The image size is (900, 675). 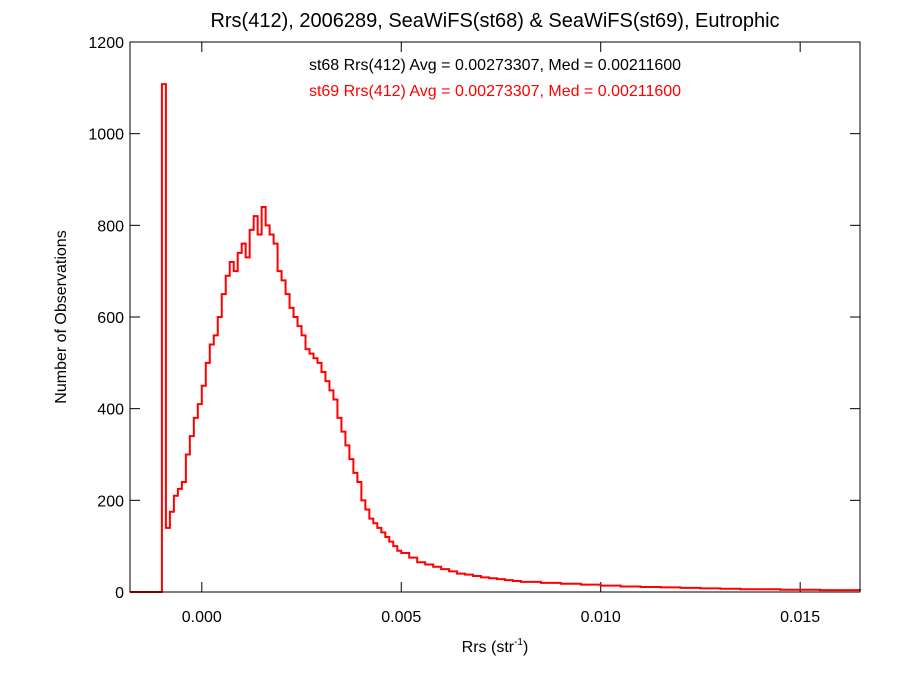 I want to click on y-tick-label: 0, so click(x=119, y=593).